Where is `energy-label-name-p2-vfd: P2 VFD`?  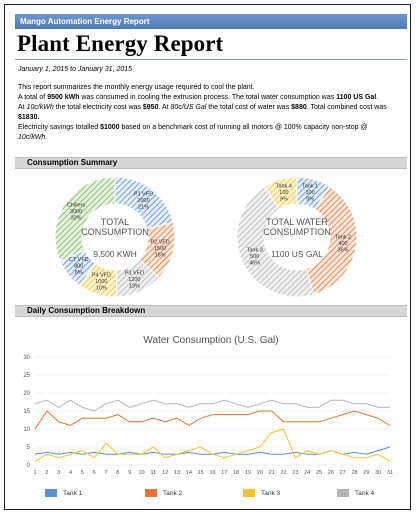
energy-label-name-p2-vfd: P2 VFD is located at coordinates (159, 242).